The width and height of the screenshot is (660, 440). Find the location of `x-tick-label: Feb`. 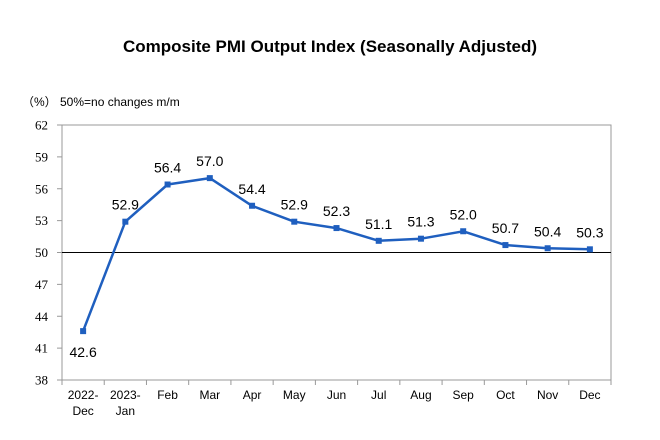

x-tick-label: Feb is located at coordinates (167, 395).